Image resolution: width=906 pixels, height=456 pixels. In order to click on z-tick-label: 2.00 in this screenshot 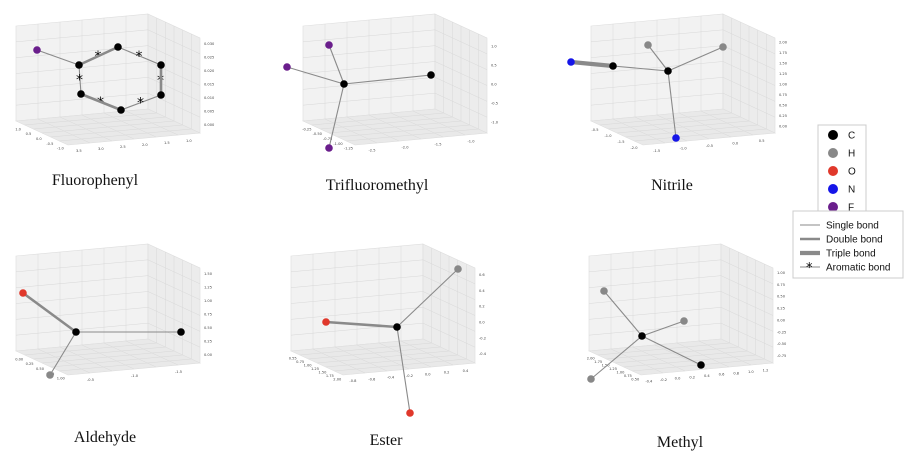, I will do `click(783, 42)`.